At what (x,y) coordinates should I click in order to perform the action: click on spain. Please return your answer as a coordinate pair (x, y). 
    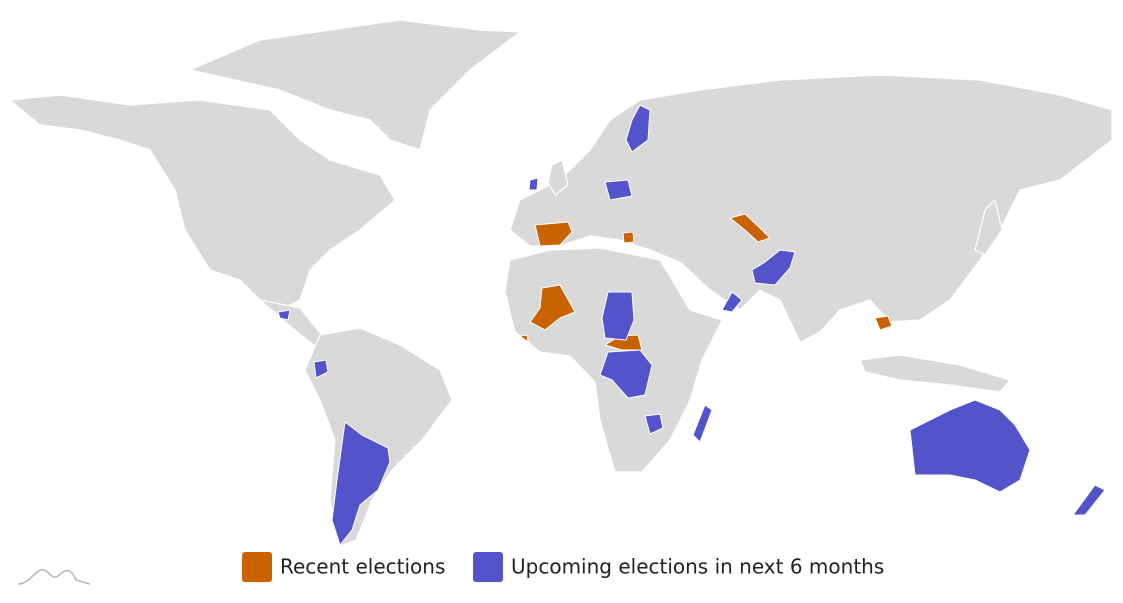
    Looking at the image, I should click on (553, 234).